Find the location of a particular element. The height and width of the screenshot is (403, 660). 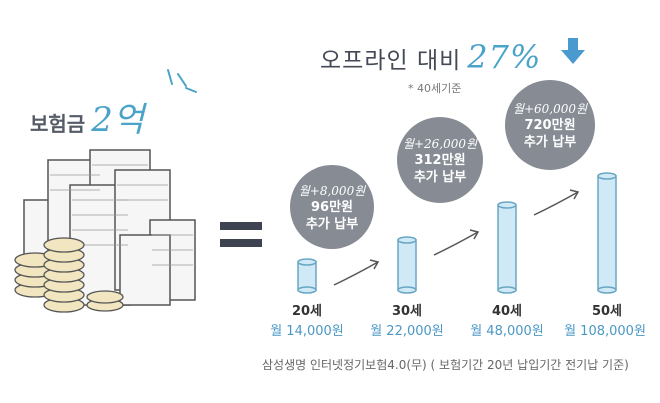

bubble-line1: 312만원 is located at coordinates (440, 160).